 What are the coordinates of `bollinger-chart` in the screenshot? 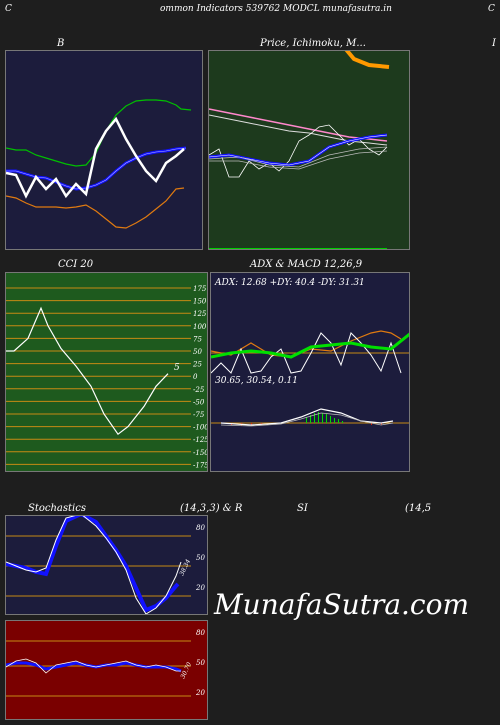 It's located at (99, 164).